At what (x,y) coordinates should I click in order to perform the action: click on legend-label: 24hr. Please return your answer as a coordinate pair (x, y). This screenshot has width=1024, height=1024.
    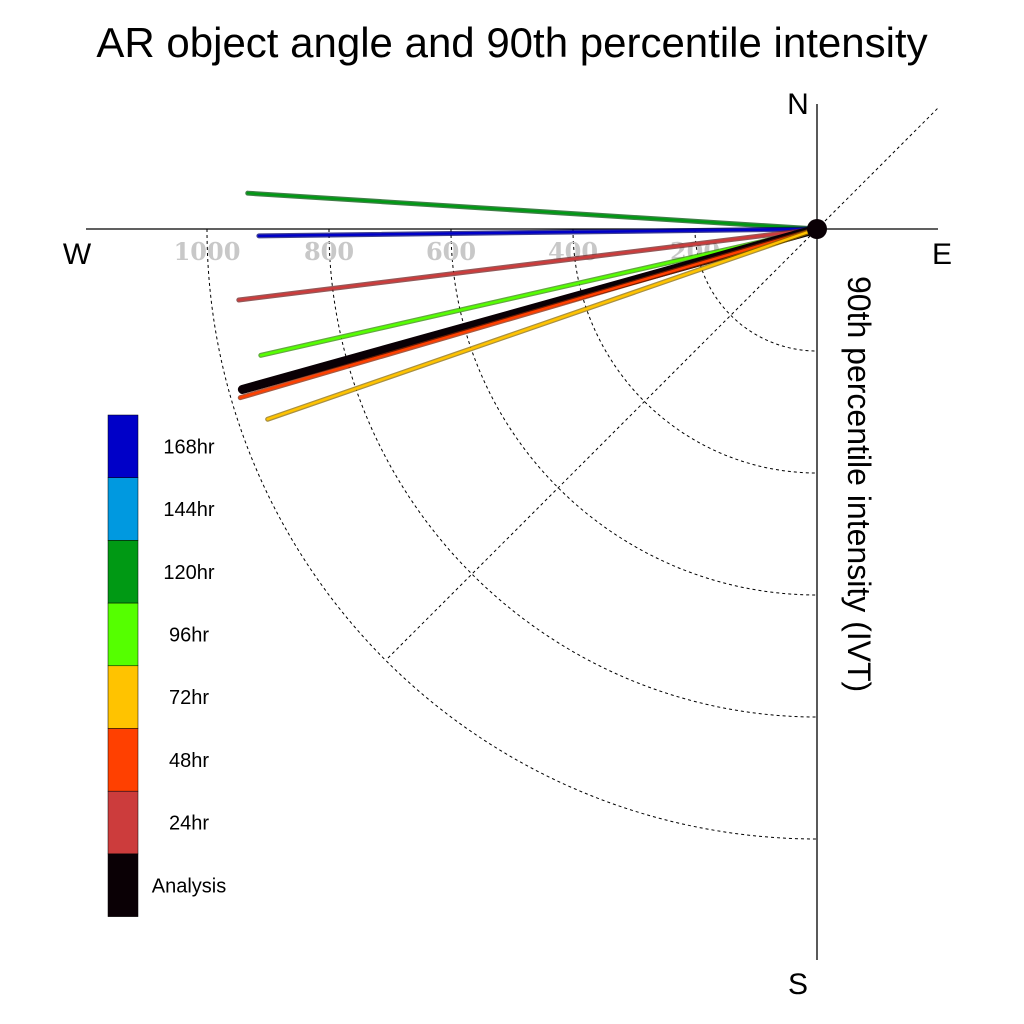
    Looking at the image, I should click on (189, 824).